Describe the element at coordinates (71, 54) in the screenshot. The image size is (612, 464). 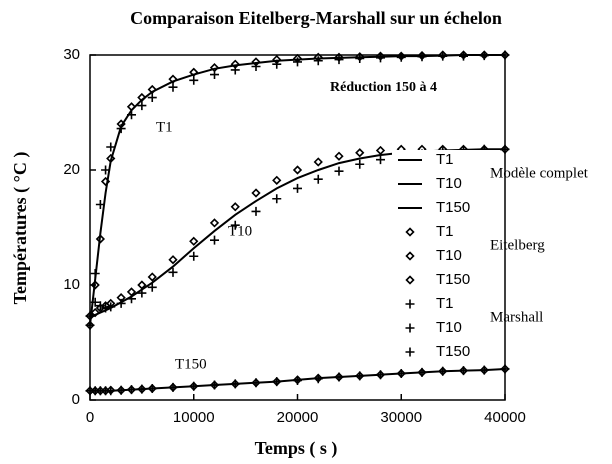
I see `y-tick-label: 30` at that location.